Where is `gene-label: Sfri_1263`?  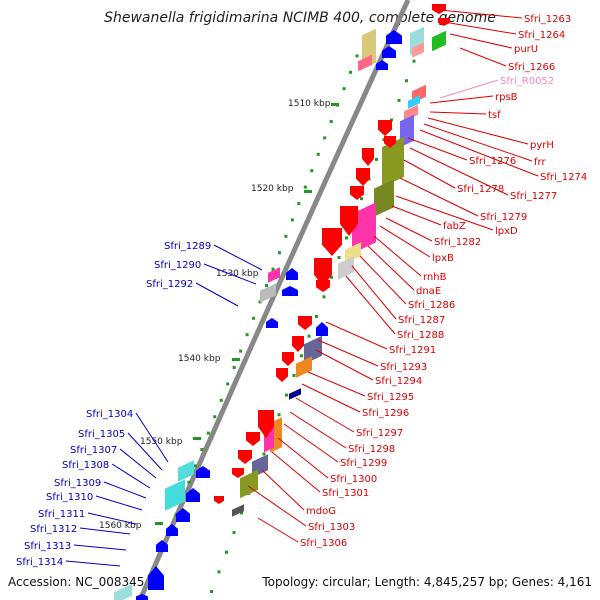
gene-label: Sfri_1263 is located at coordinates (547, 19).